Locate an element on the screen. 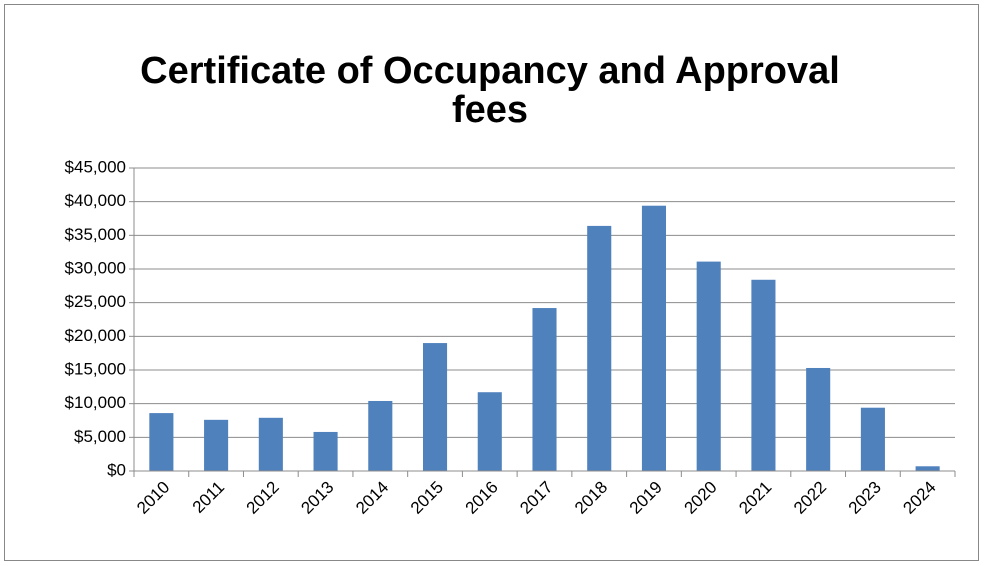 The height and width of the screenshot is (566, 984). y-tick-label: $10,000 is located at coordinates (95, 402).